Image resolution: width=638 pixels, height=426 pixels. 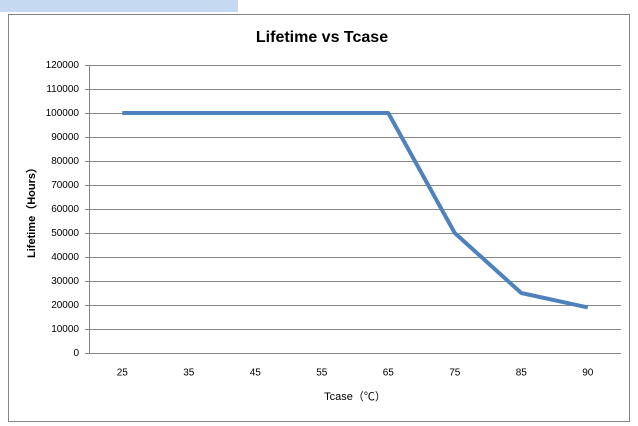 I want to click on x-tick-label: 25, so click(x=123, y=373).